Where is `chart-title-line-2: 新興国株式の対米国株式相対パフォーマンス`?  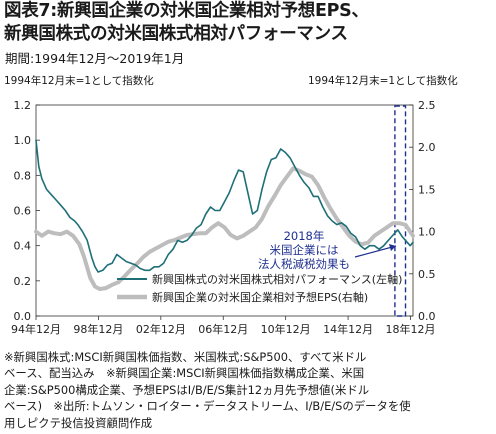
chart-title-line-2: 新興国株式の対米国株式相対パフォーマンス is located at coordinates (176, 34).